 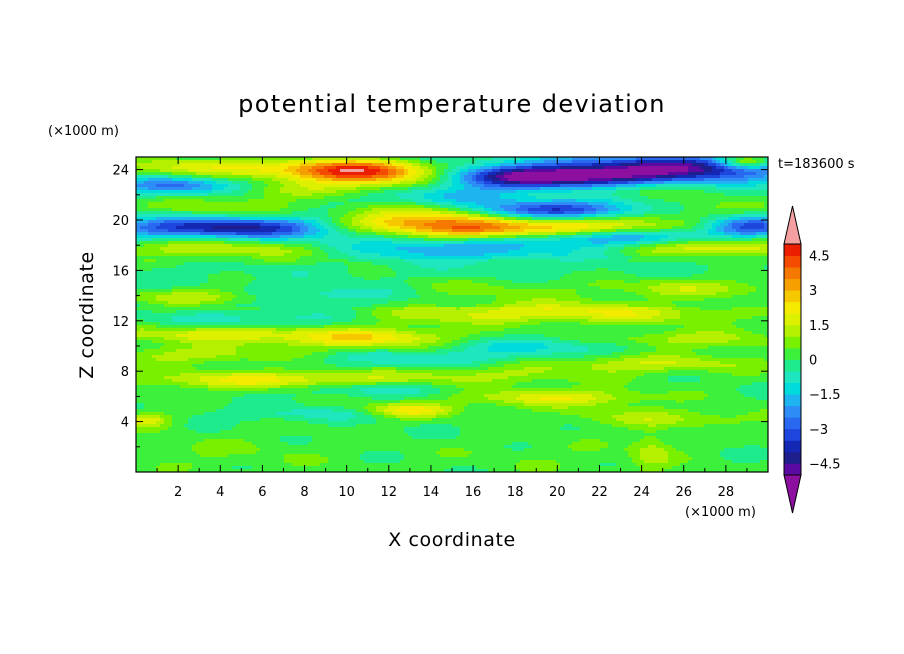 I want to click on y-tick-label: 24, so click(x=120, y=171).